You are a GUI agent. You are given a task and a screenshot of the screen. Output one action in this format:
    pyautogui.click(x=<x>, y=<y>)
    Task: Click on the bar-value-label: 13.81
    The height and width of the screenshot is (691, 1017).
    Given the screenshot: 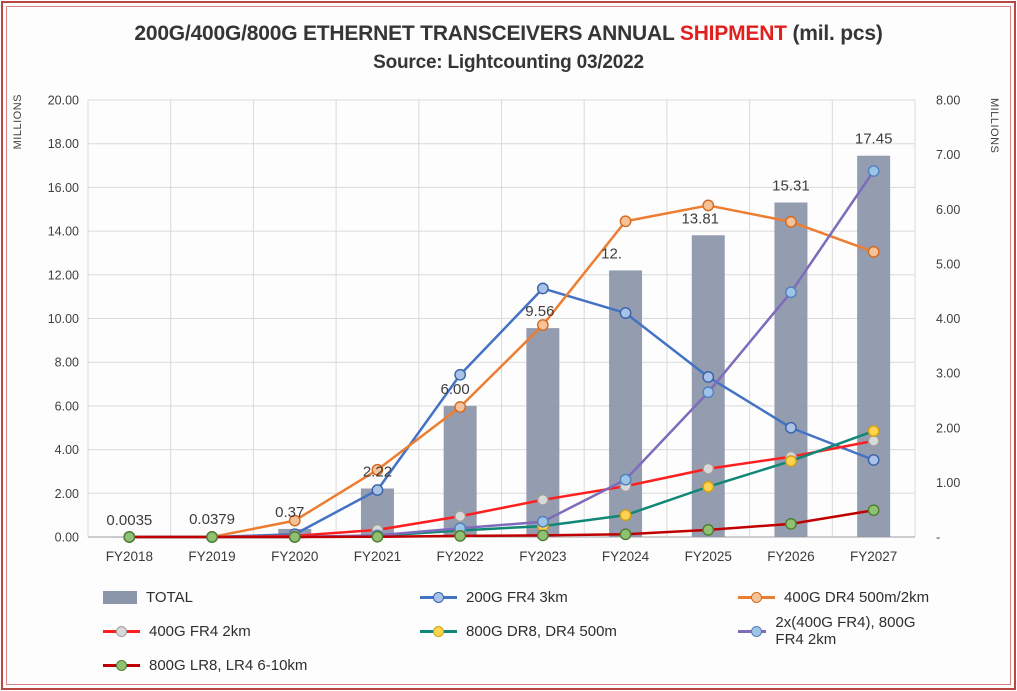 What is the action you would take?
    pyautogui.click(x=700, y=218)
    